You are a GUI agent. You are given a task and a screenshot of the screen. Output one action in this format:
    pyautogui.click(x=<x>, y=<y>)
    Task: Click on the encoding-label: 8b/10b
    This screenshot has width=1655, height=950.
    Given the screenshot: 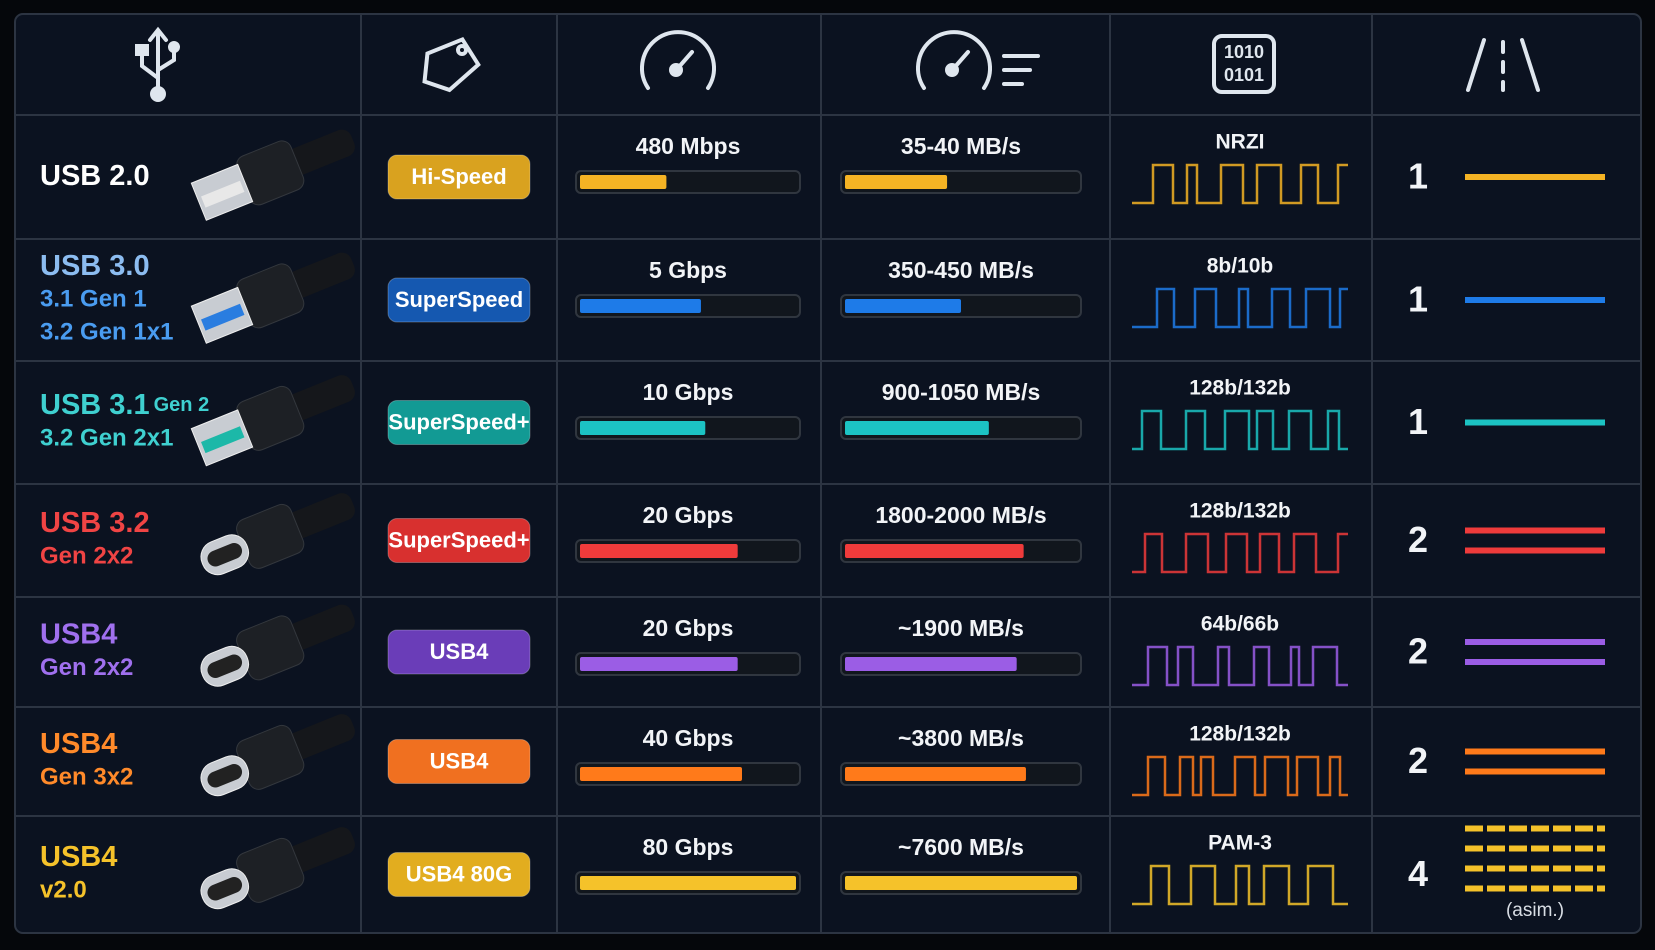 What is the action you would take?
    pyautogui.click(x=1240, y=266)
    